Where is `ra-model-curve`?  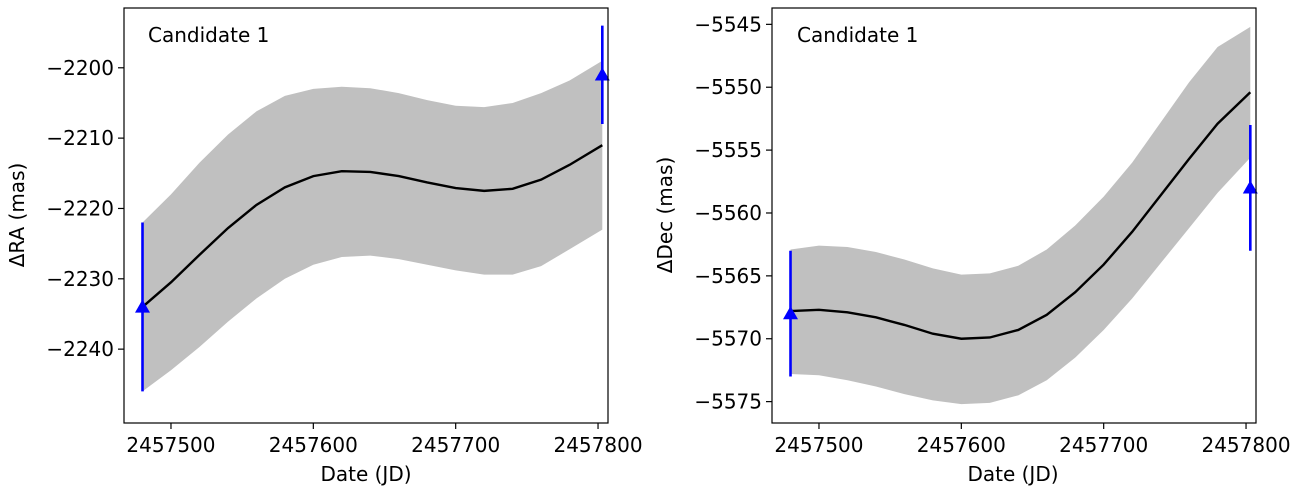 ra-model-curve is located at coordinates (372, 226).